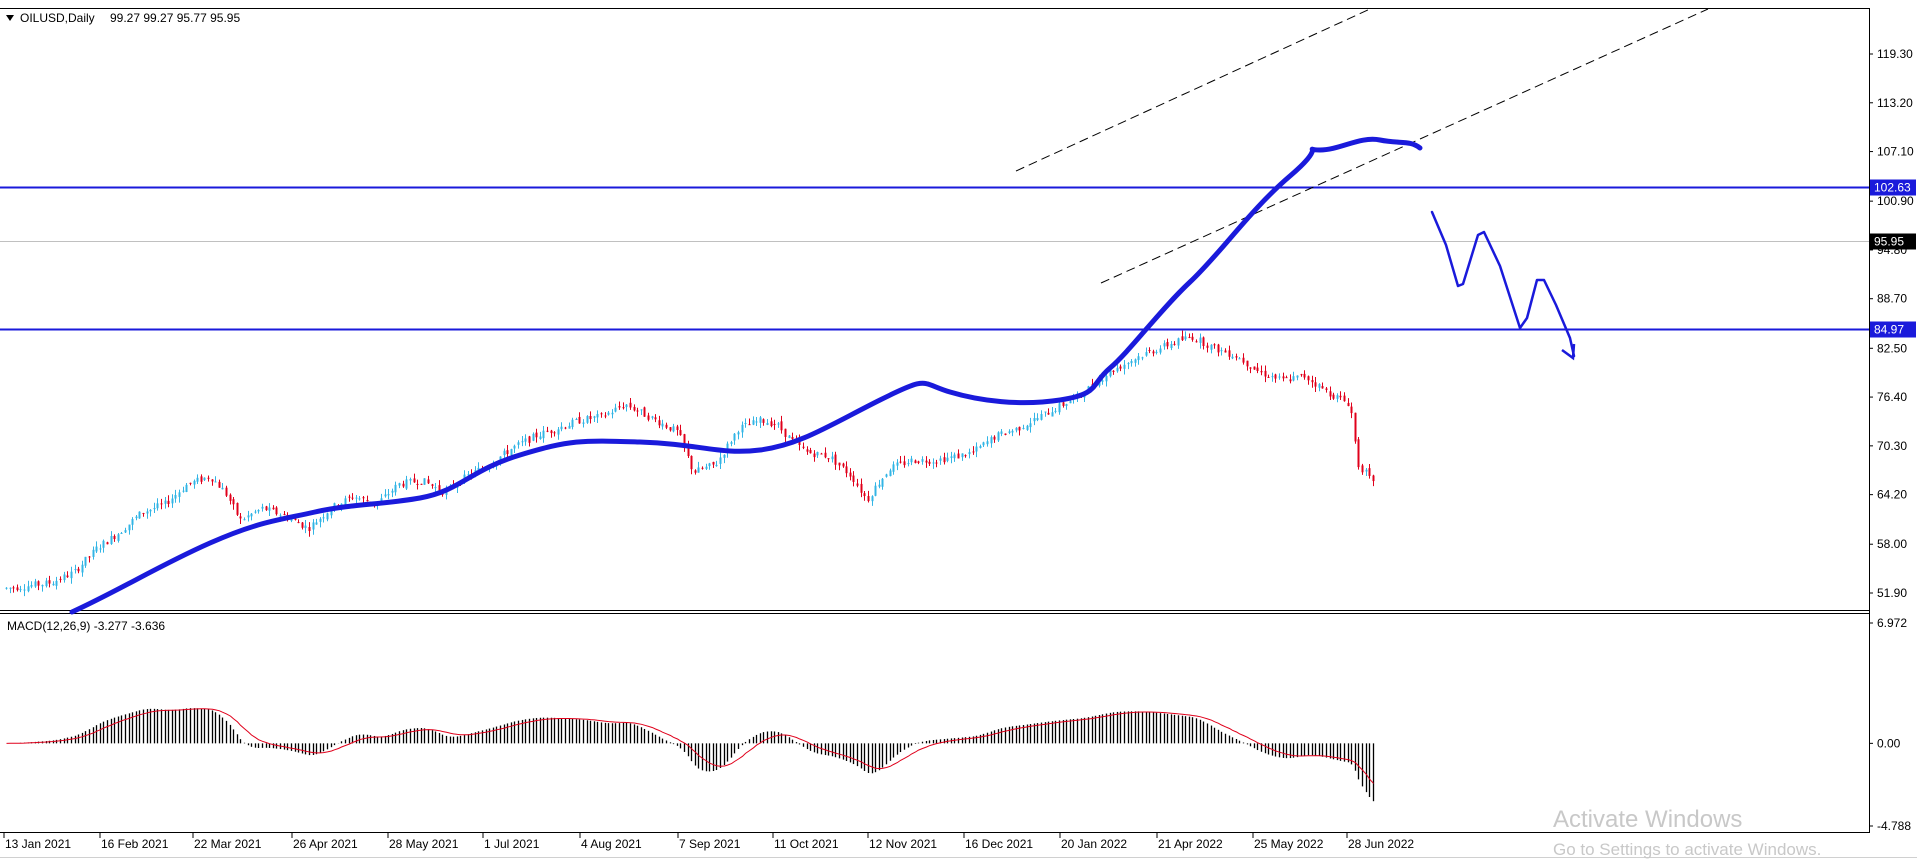 This screenshot has width=1917, height=864. What do you see at coordinates (228, 844) in the screenshot?
I see `time-tick-label: 22 Mar 2021` at bounding box center [228, 844].